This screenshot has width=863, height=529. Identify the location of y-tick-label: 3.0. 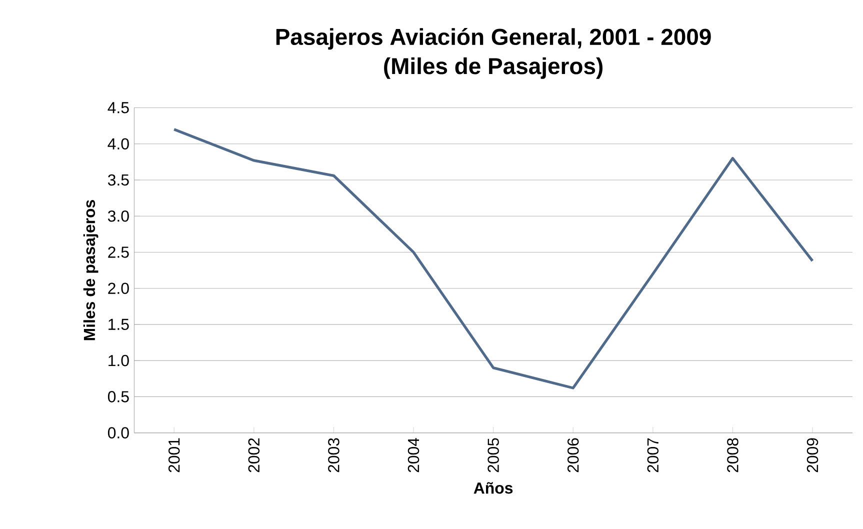
(118, 216).